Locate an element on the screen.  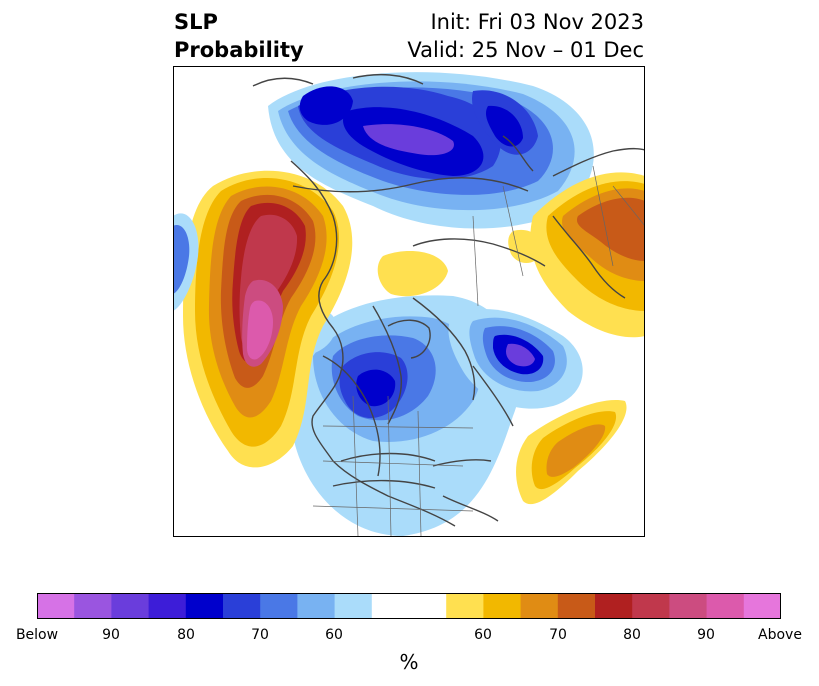
colorbar is located at coordinates (409, 606).